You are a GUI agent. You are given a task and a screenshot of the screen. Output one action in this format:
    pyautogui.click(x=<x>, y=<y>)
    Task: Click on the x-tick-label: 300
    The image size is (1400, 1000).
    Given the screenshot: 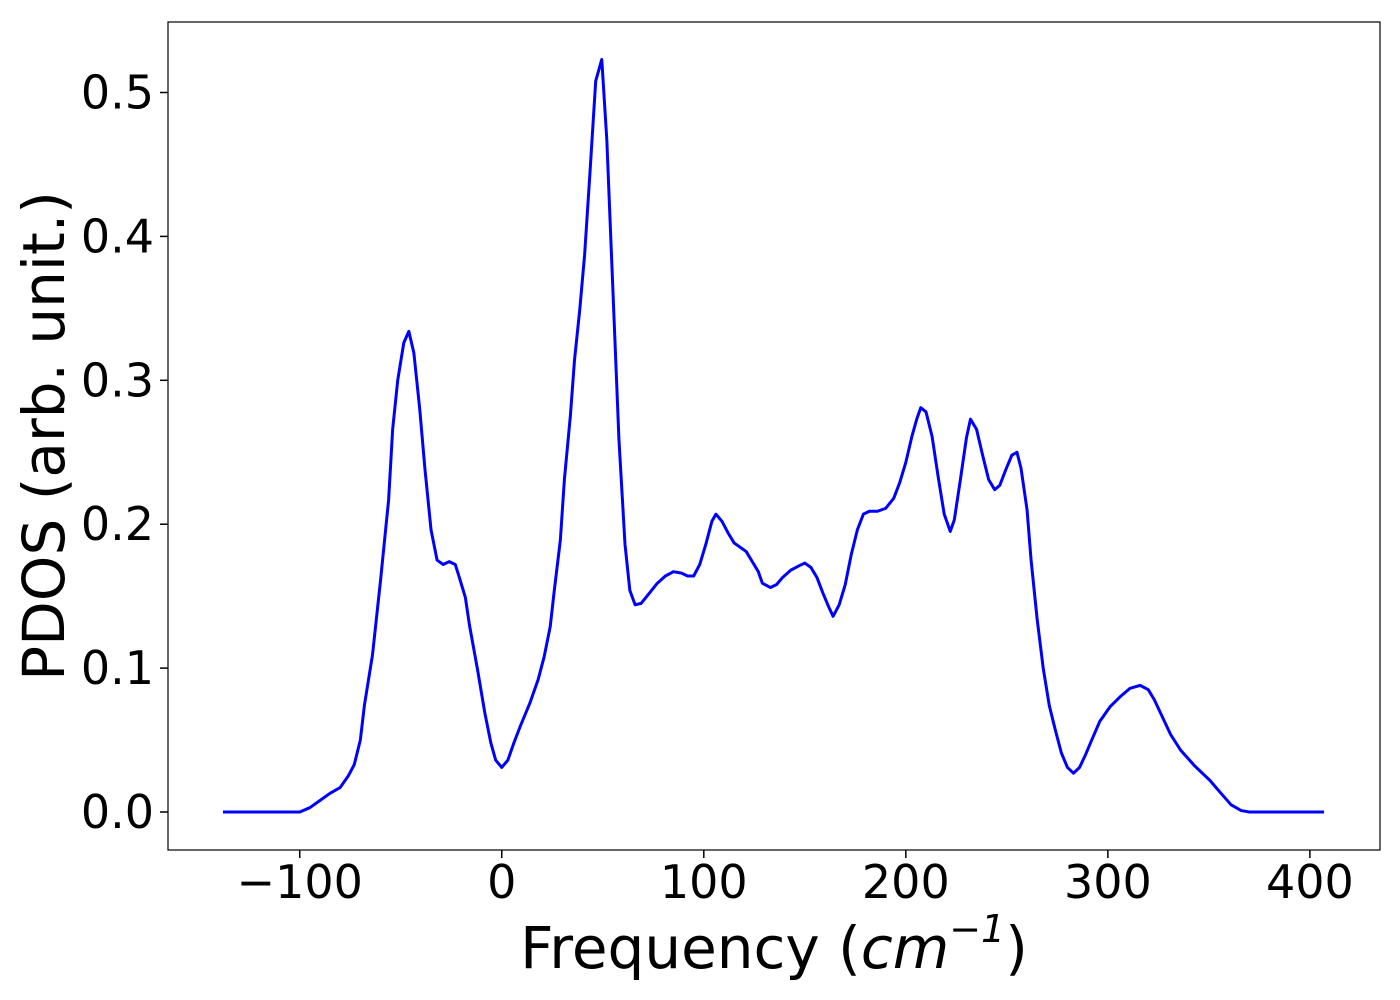 What is the action you would take?
    pyautogui.click(x=1108, y=882)
    